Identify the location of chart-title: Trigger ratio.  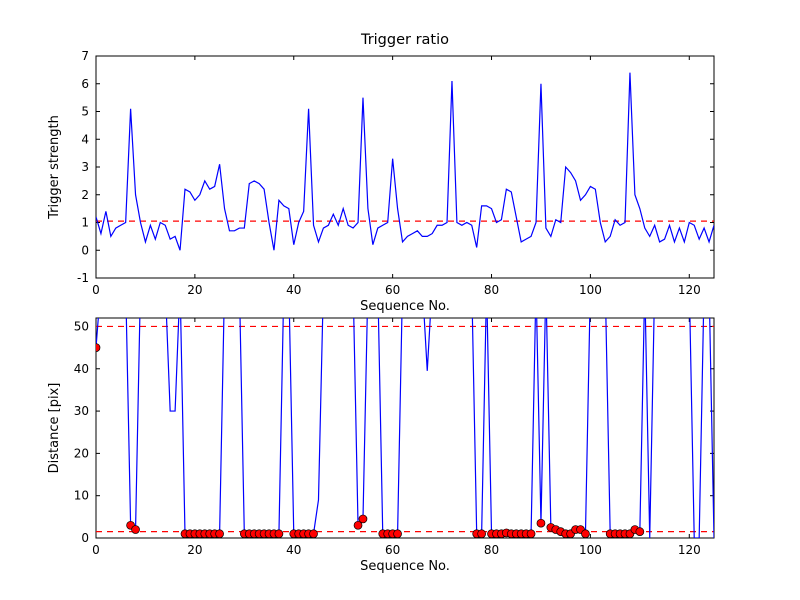
(404, 40).